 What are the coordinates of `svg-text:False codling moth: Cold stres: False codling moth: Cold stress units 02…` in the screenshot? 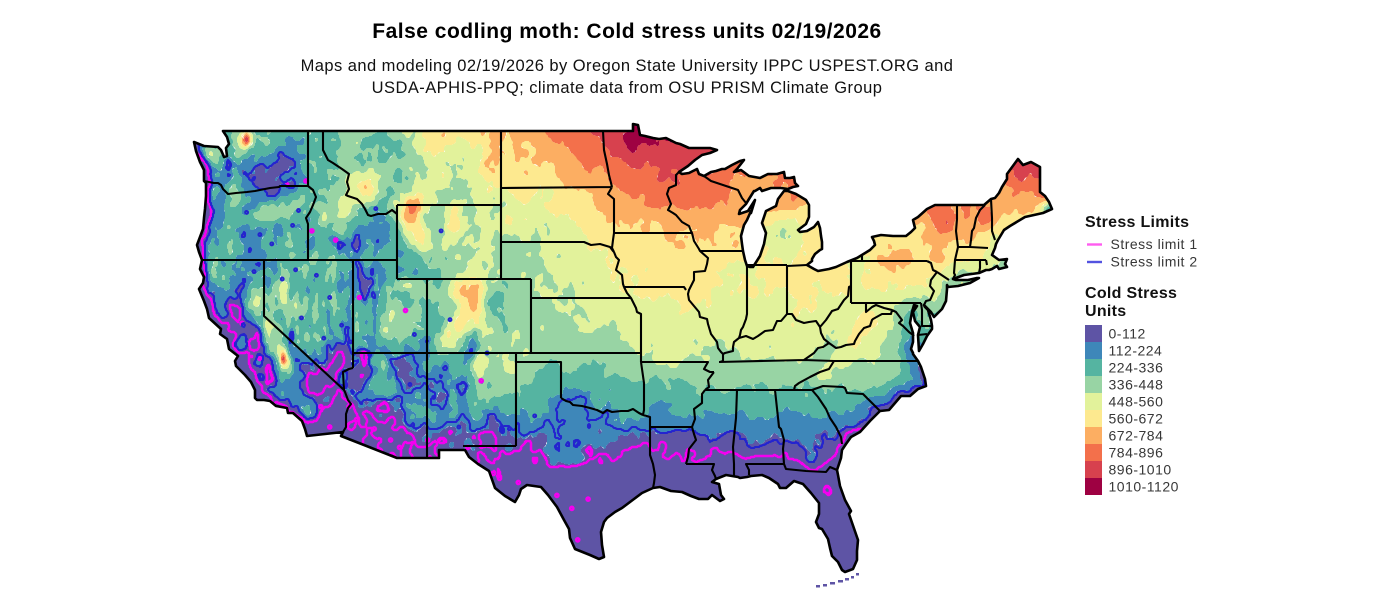 It's located at (626, 31).